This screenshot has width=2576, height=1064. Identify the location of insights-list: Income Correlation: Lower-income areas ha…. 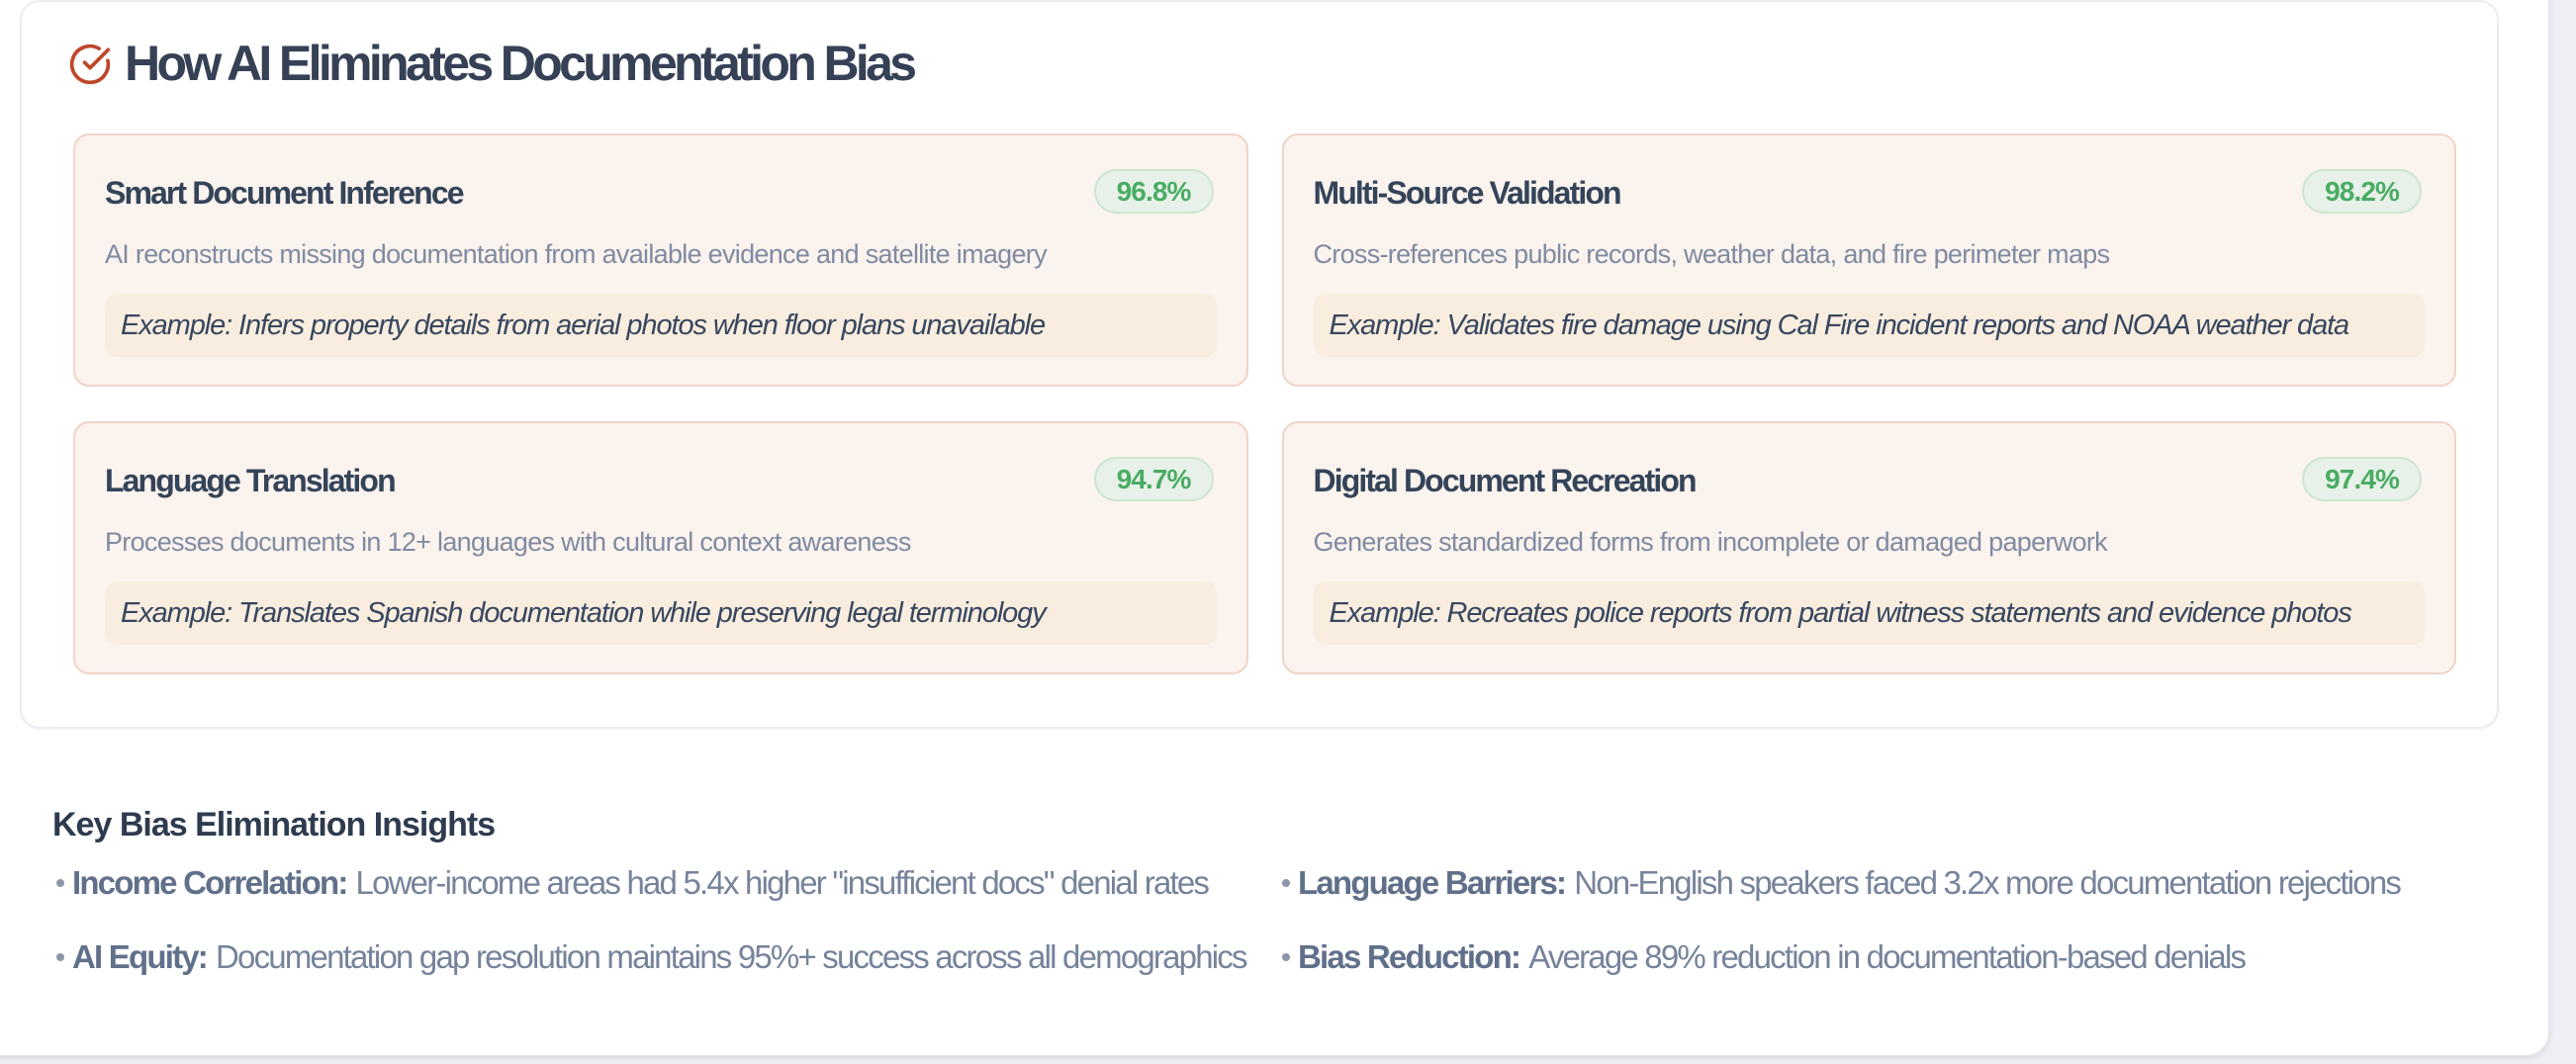
(1280, 920).